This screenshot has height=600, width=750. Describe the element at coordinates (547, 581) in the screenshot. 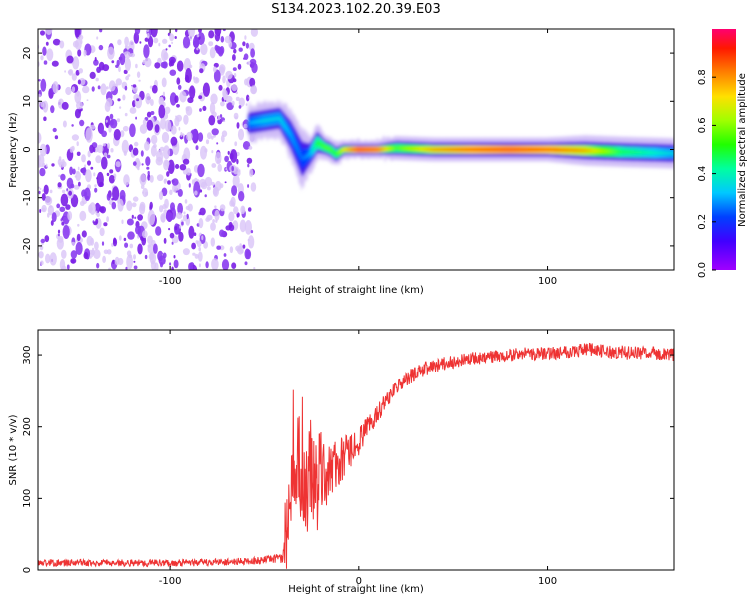

I see `x-tick-label: 100` at that location.